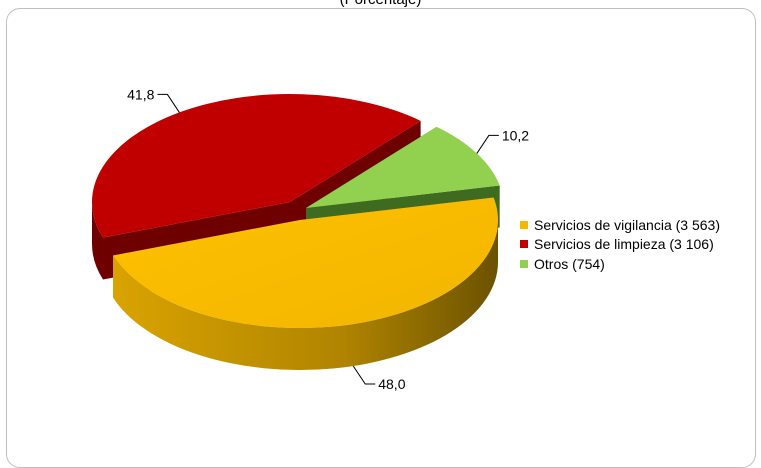 The height and width of the screenshot is (468, 761). I want to click on legend-item-vigilancia: Servicios de vigilancia (3 563), so click(620, 225).